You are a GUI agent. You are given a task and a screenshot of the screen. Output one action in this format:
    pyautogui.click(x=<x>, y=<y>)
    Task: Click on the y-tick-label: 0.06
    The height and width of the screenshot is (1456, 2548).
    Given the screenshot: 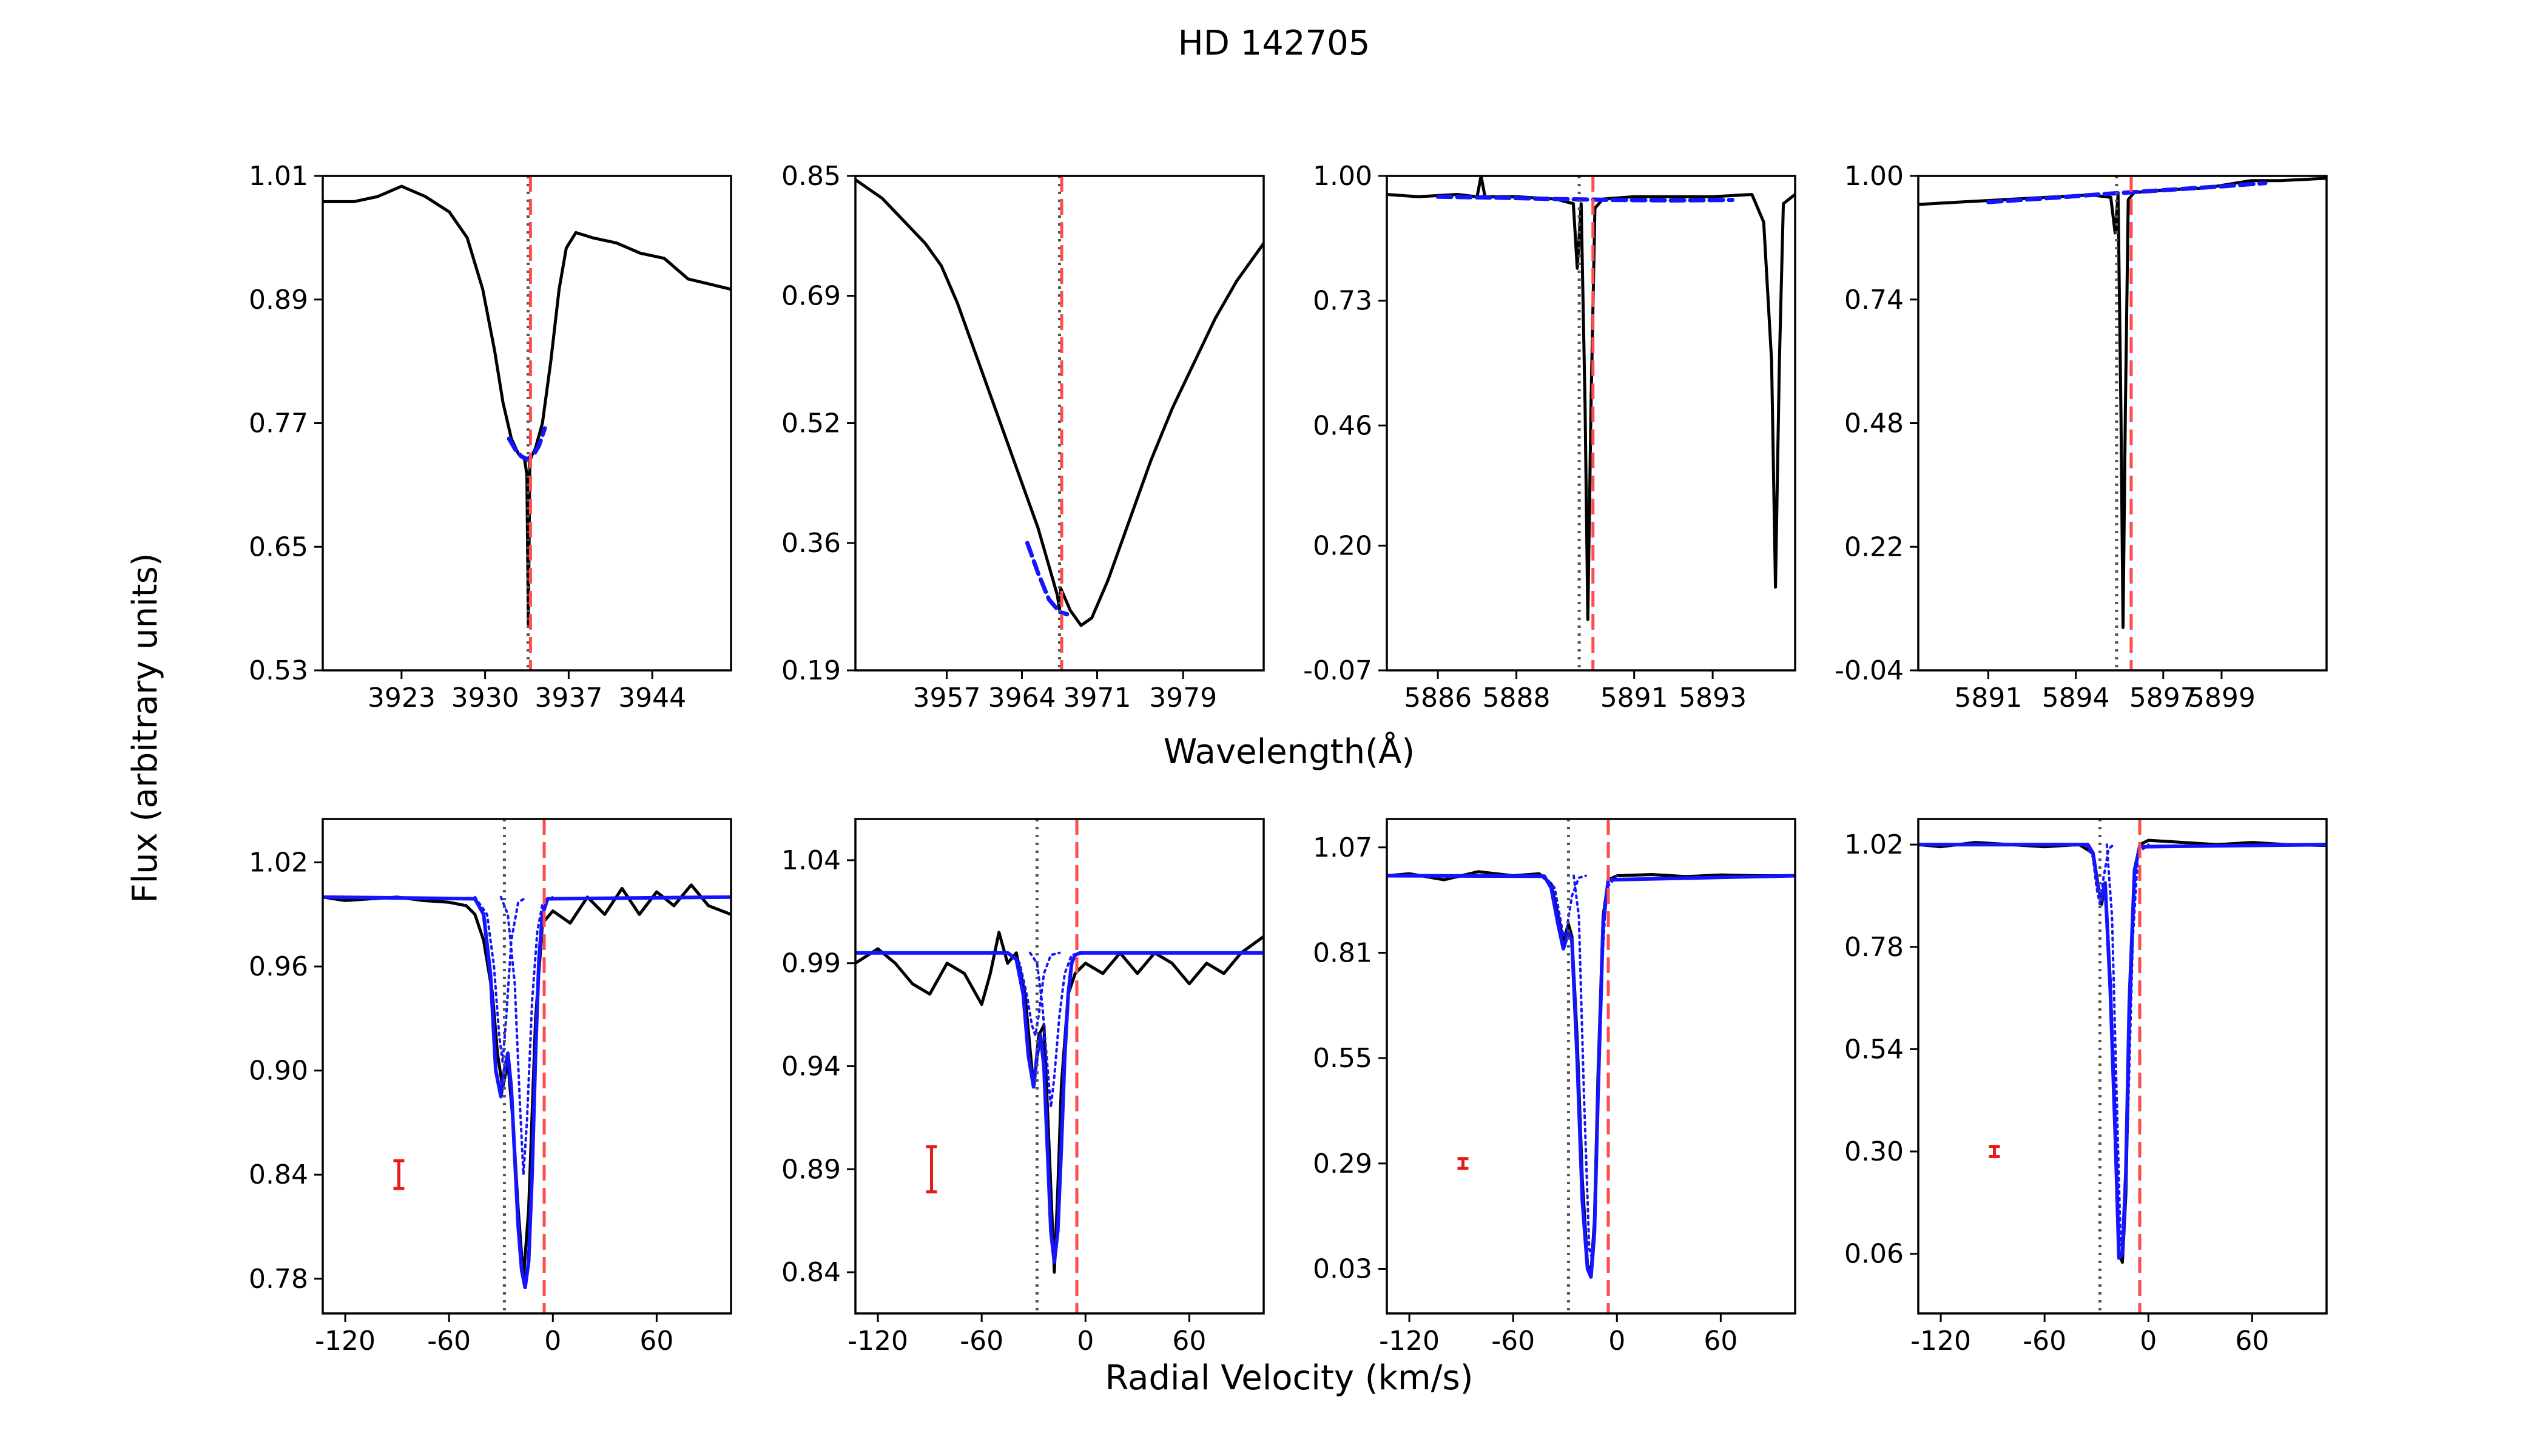 What is the action you would take?
    pyautogui.click(x=1874, y=1254)
    